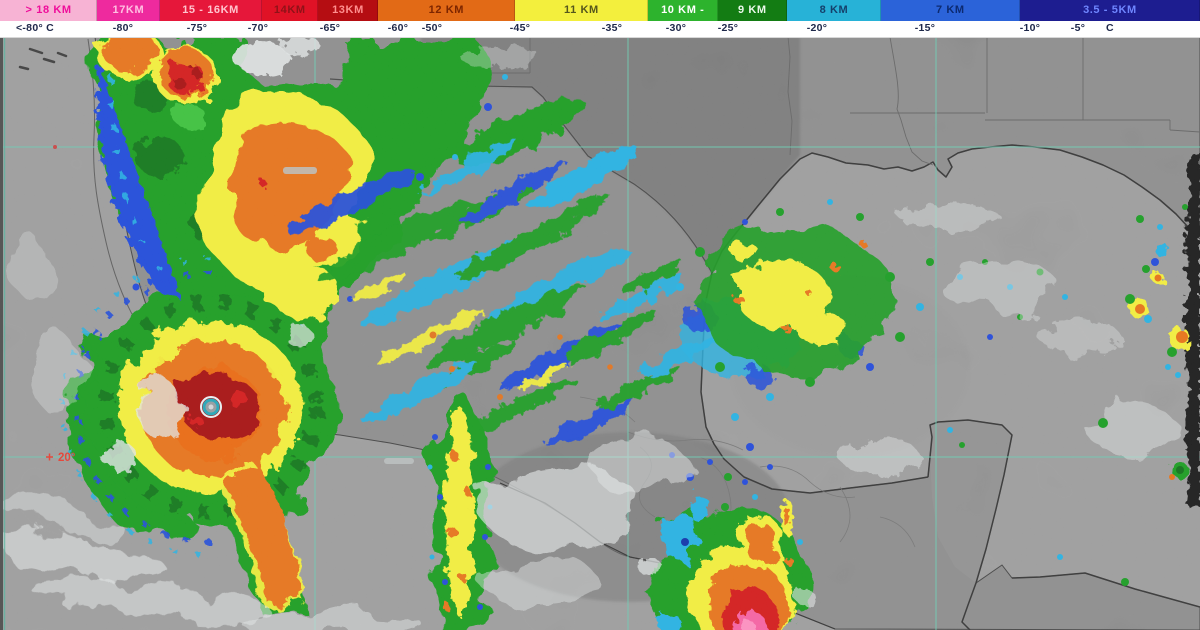 This screenshot has height=630, width=1200. What do you see at coordinates (446, 10) in the screenshot?
I see `legend-band-5: 12 KM` at bounding box center [446, 10].